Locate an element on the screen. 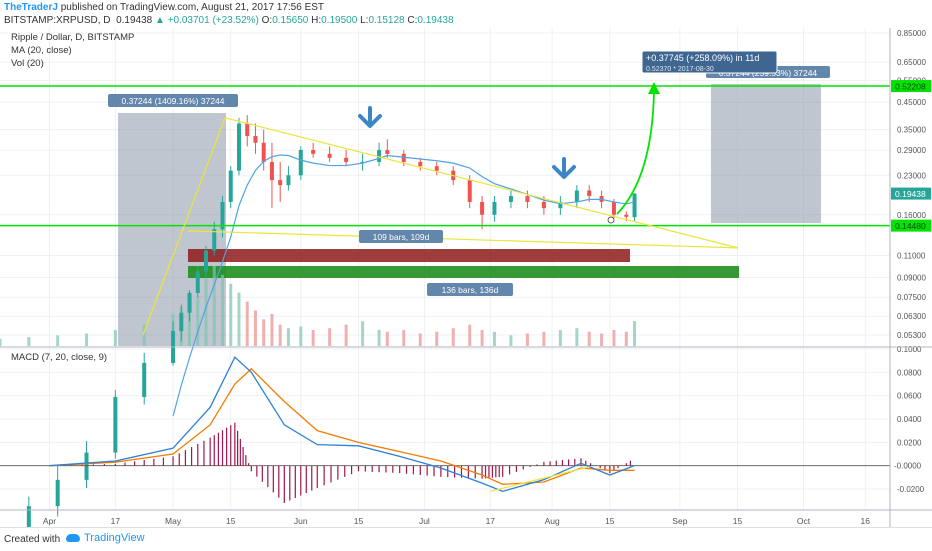  support-price-badge: 0.14480 is located at coordinates (910, 226).